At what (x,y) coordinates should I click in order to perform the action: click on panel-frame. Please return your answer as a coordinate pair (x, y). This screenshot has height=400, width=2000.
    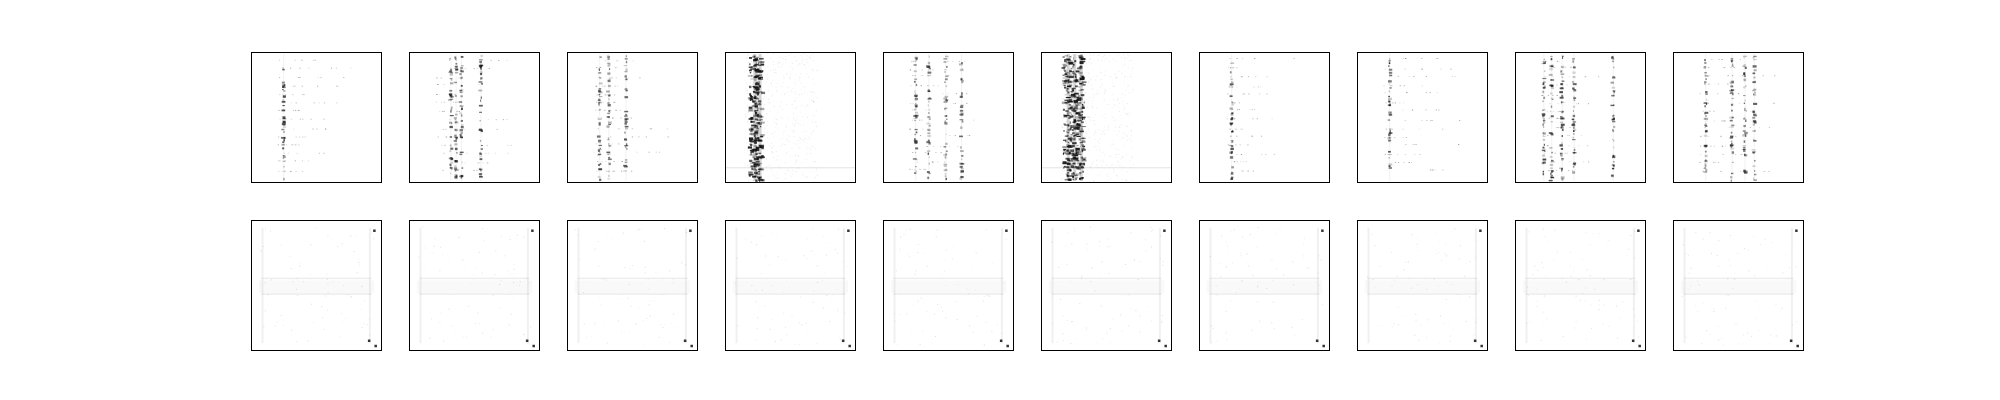
    Looking at the image, I should click on (316, 285).